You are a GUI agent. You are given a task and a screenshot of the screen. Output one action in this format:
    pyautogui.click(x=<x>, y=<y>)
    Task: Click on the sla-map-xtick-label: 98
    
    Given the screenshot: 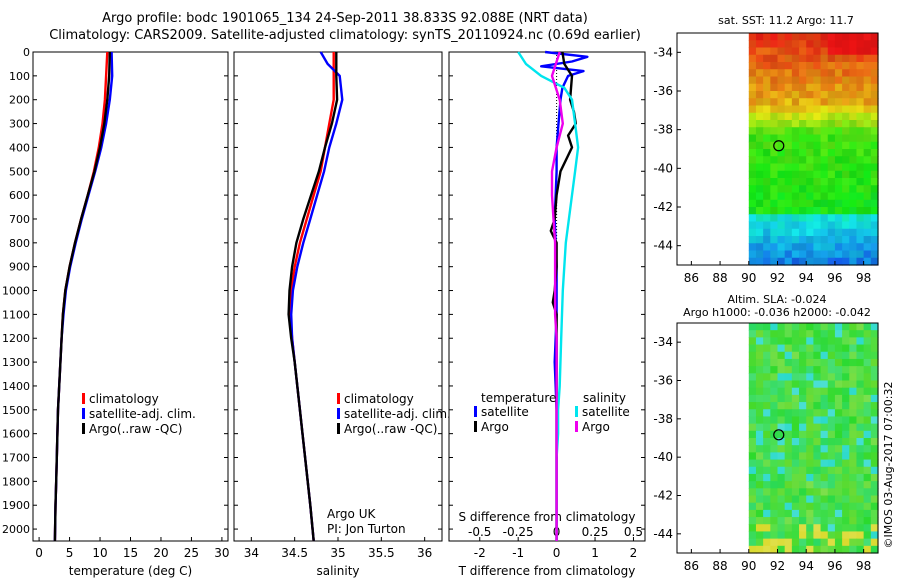 What is the action you would take?
    pyautogui.click(x=863, y=566)
    